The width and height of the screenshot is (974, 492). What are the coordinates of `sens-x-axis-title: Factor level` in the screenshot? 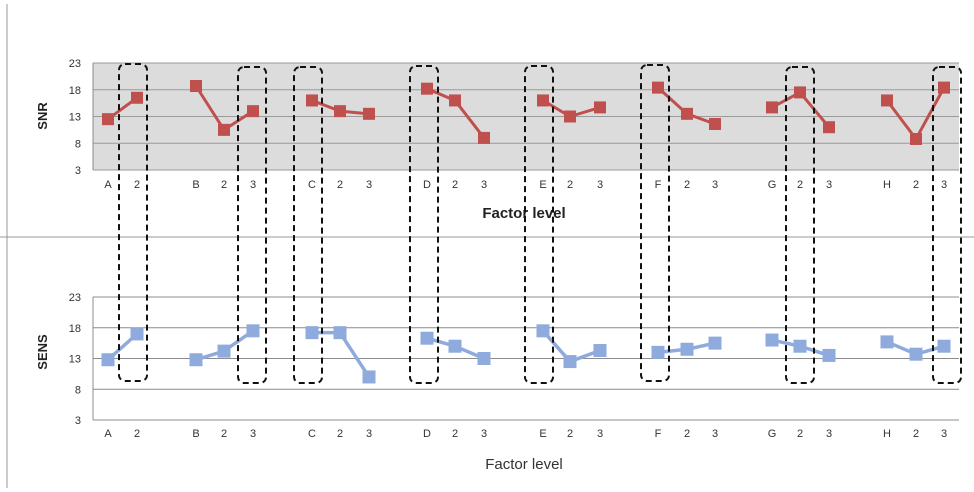 It's located at (524, 464).